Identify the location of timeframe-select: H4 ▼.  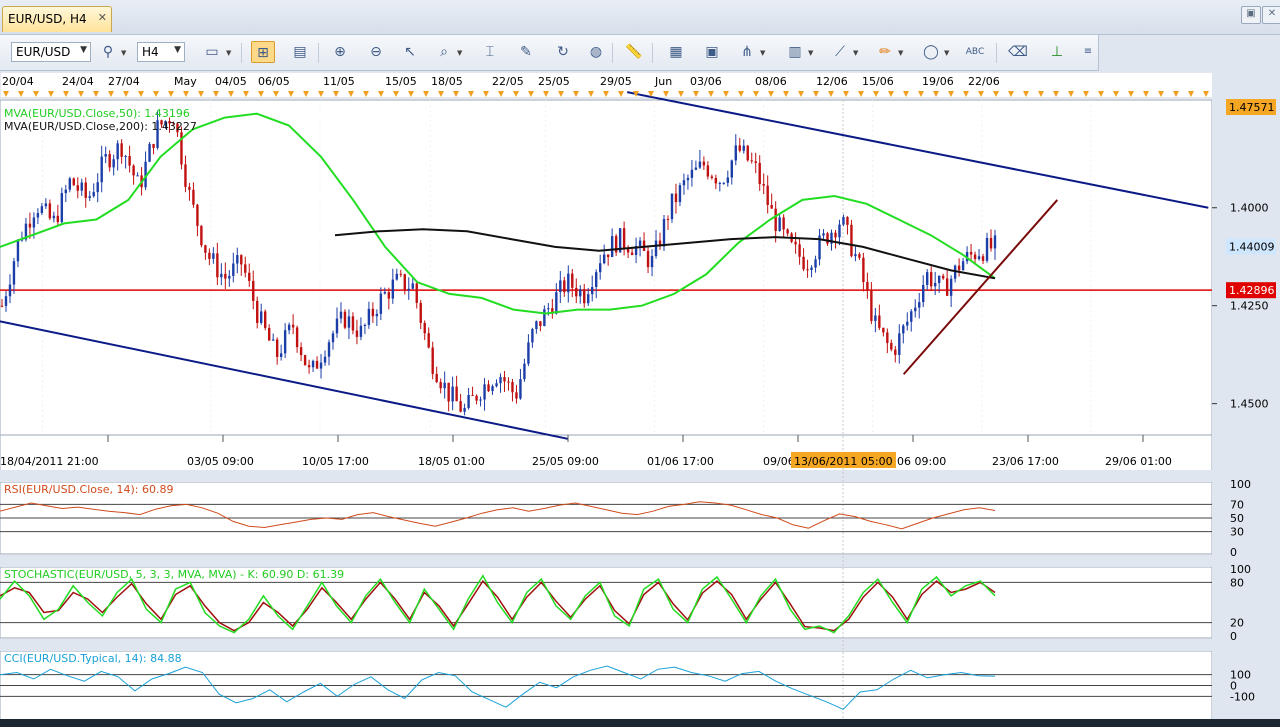
(161, 52).